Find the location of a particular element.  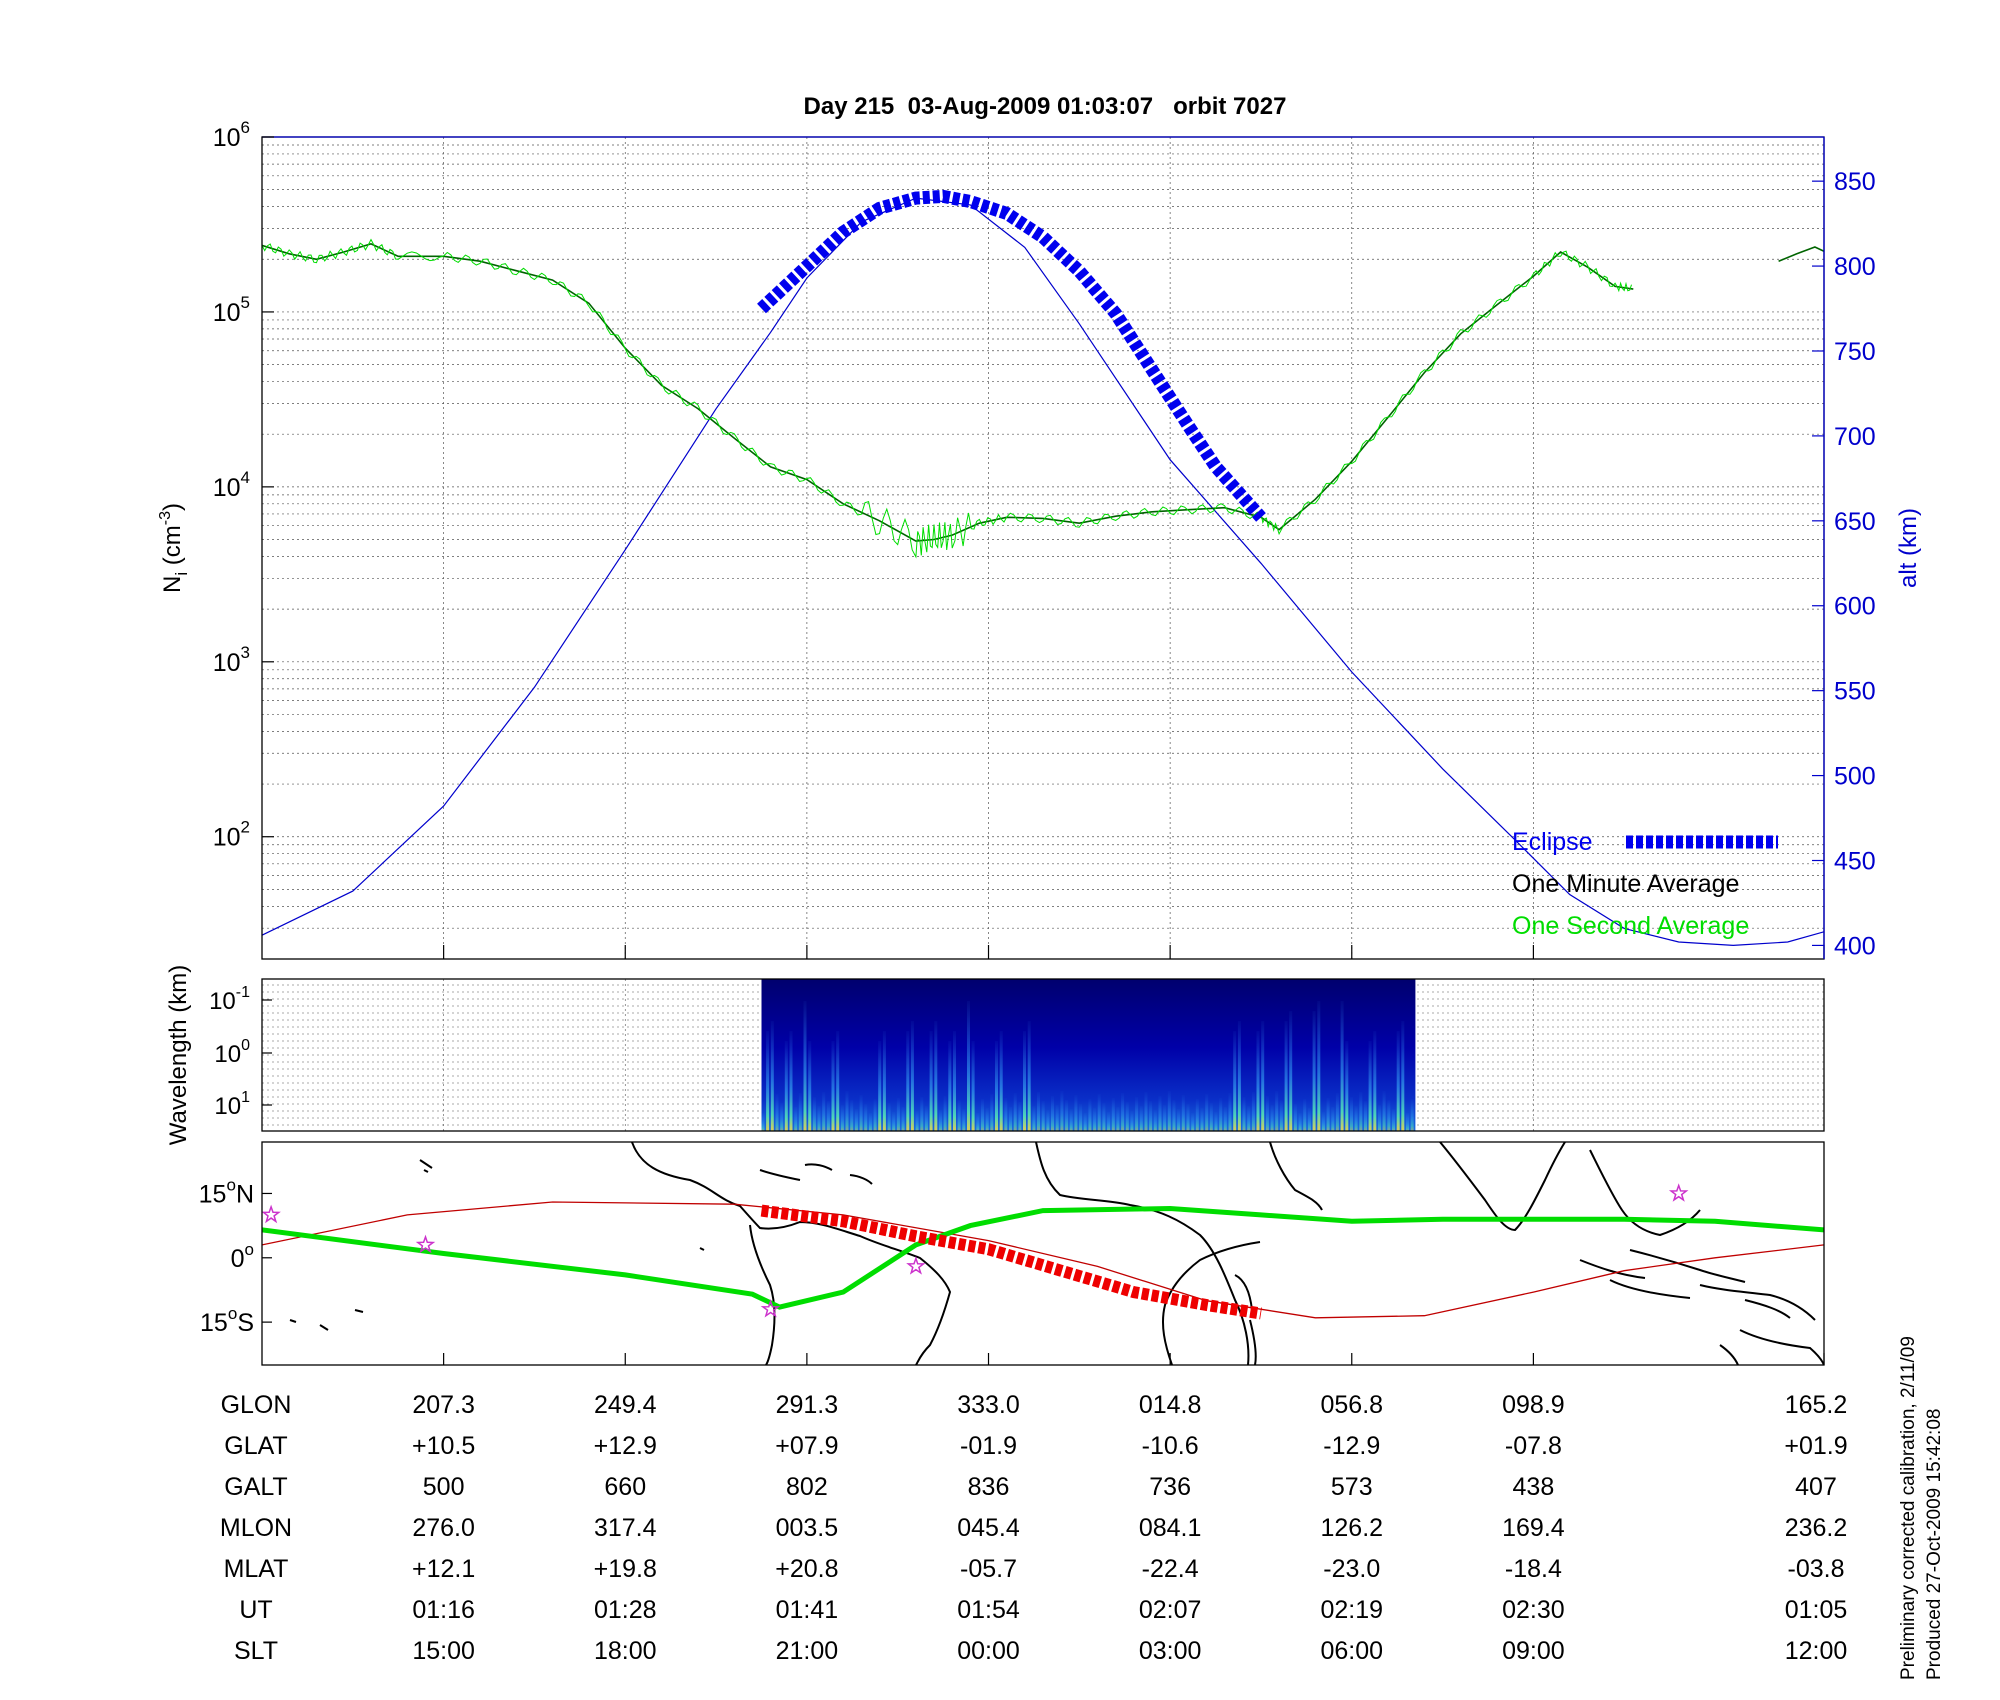

table-cell: 003.5 is located at coordinates (807, 1528).